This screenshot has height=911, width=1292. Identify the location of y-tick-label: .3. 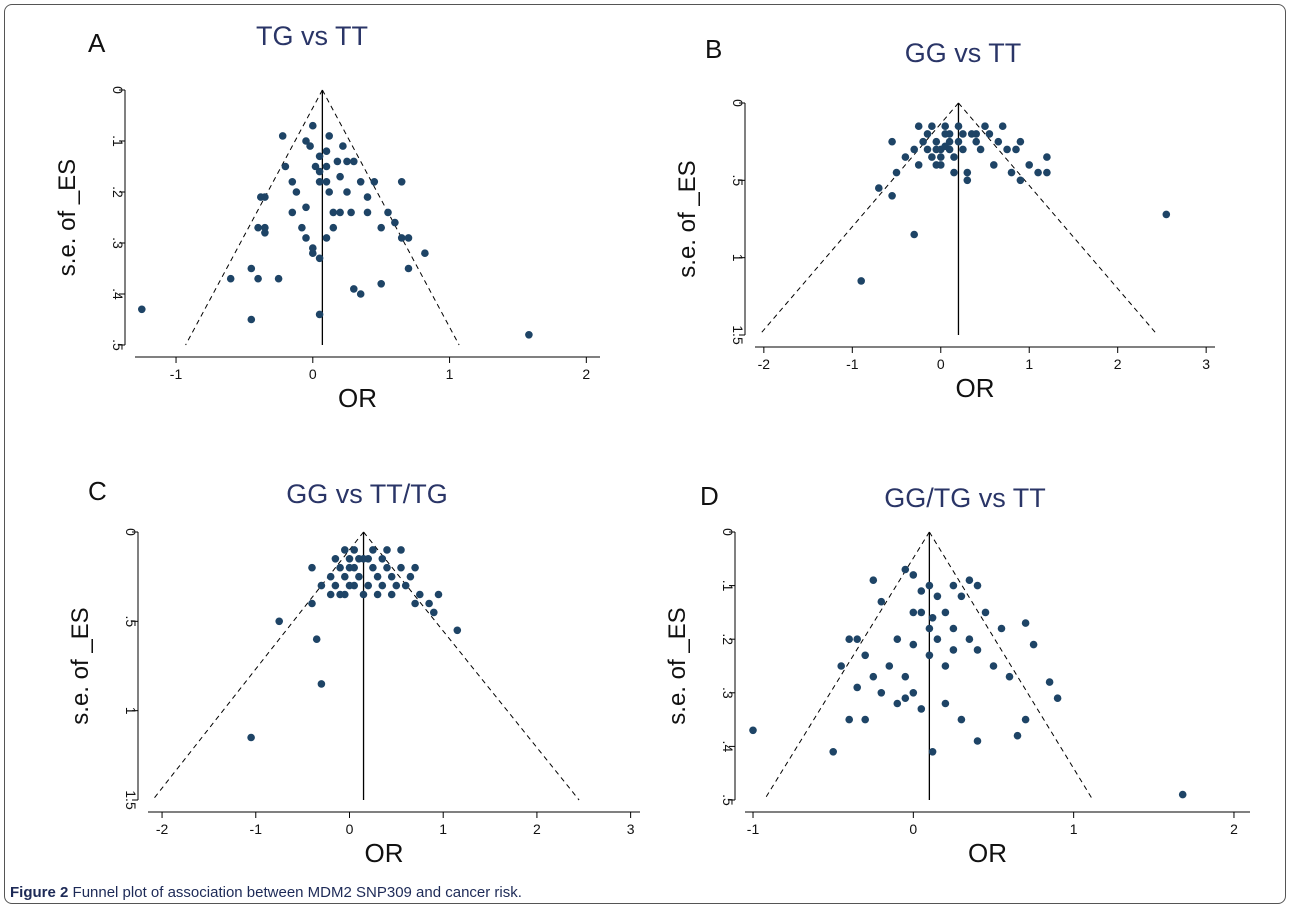
(118, 243).